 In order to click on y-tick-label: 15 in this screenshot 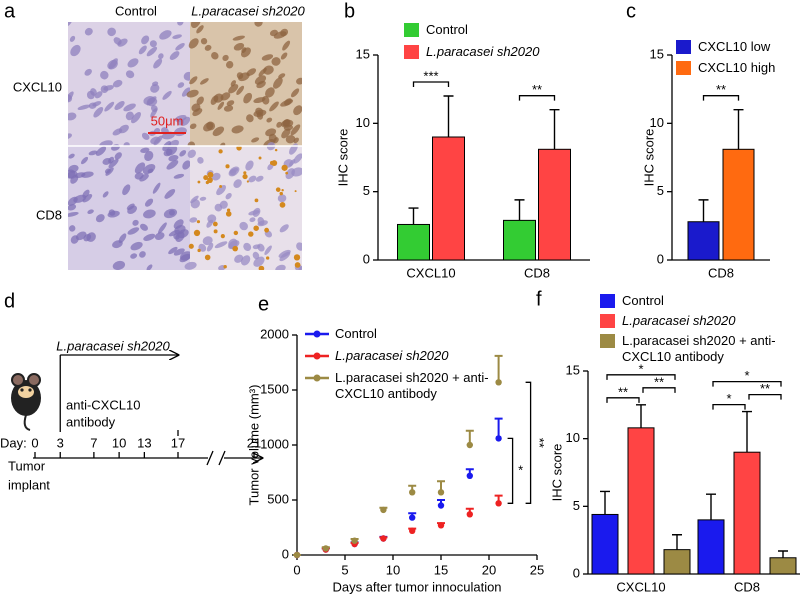, I will do `click(657, 53)`.